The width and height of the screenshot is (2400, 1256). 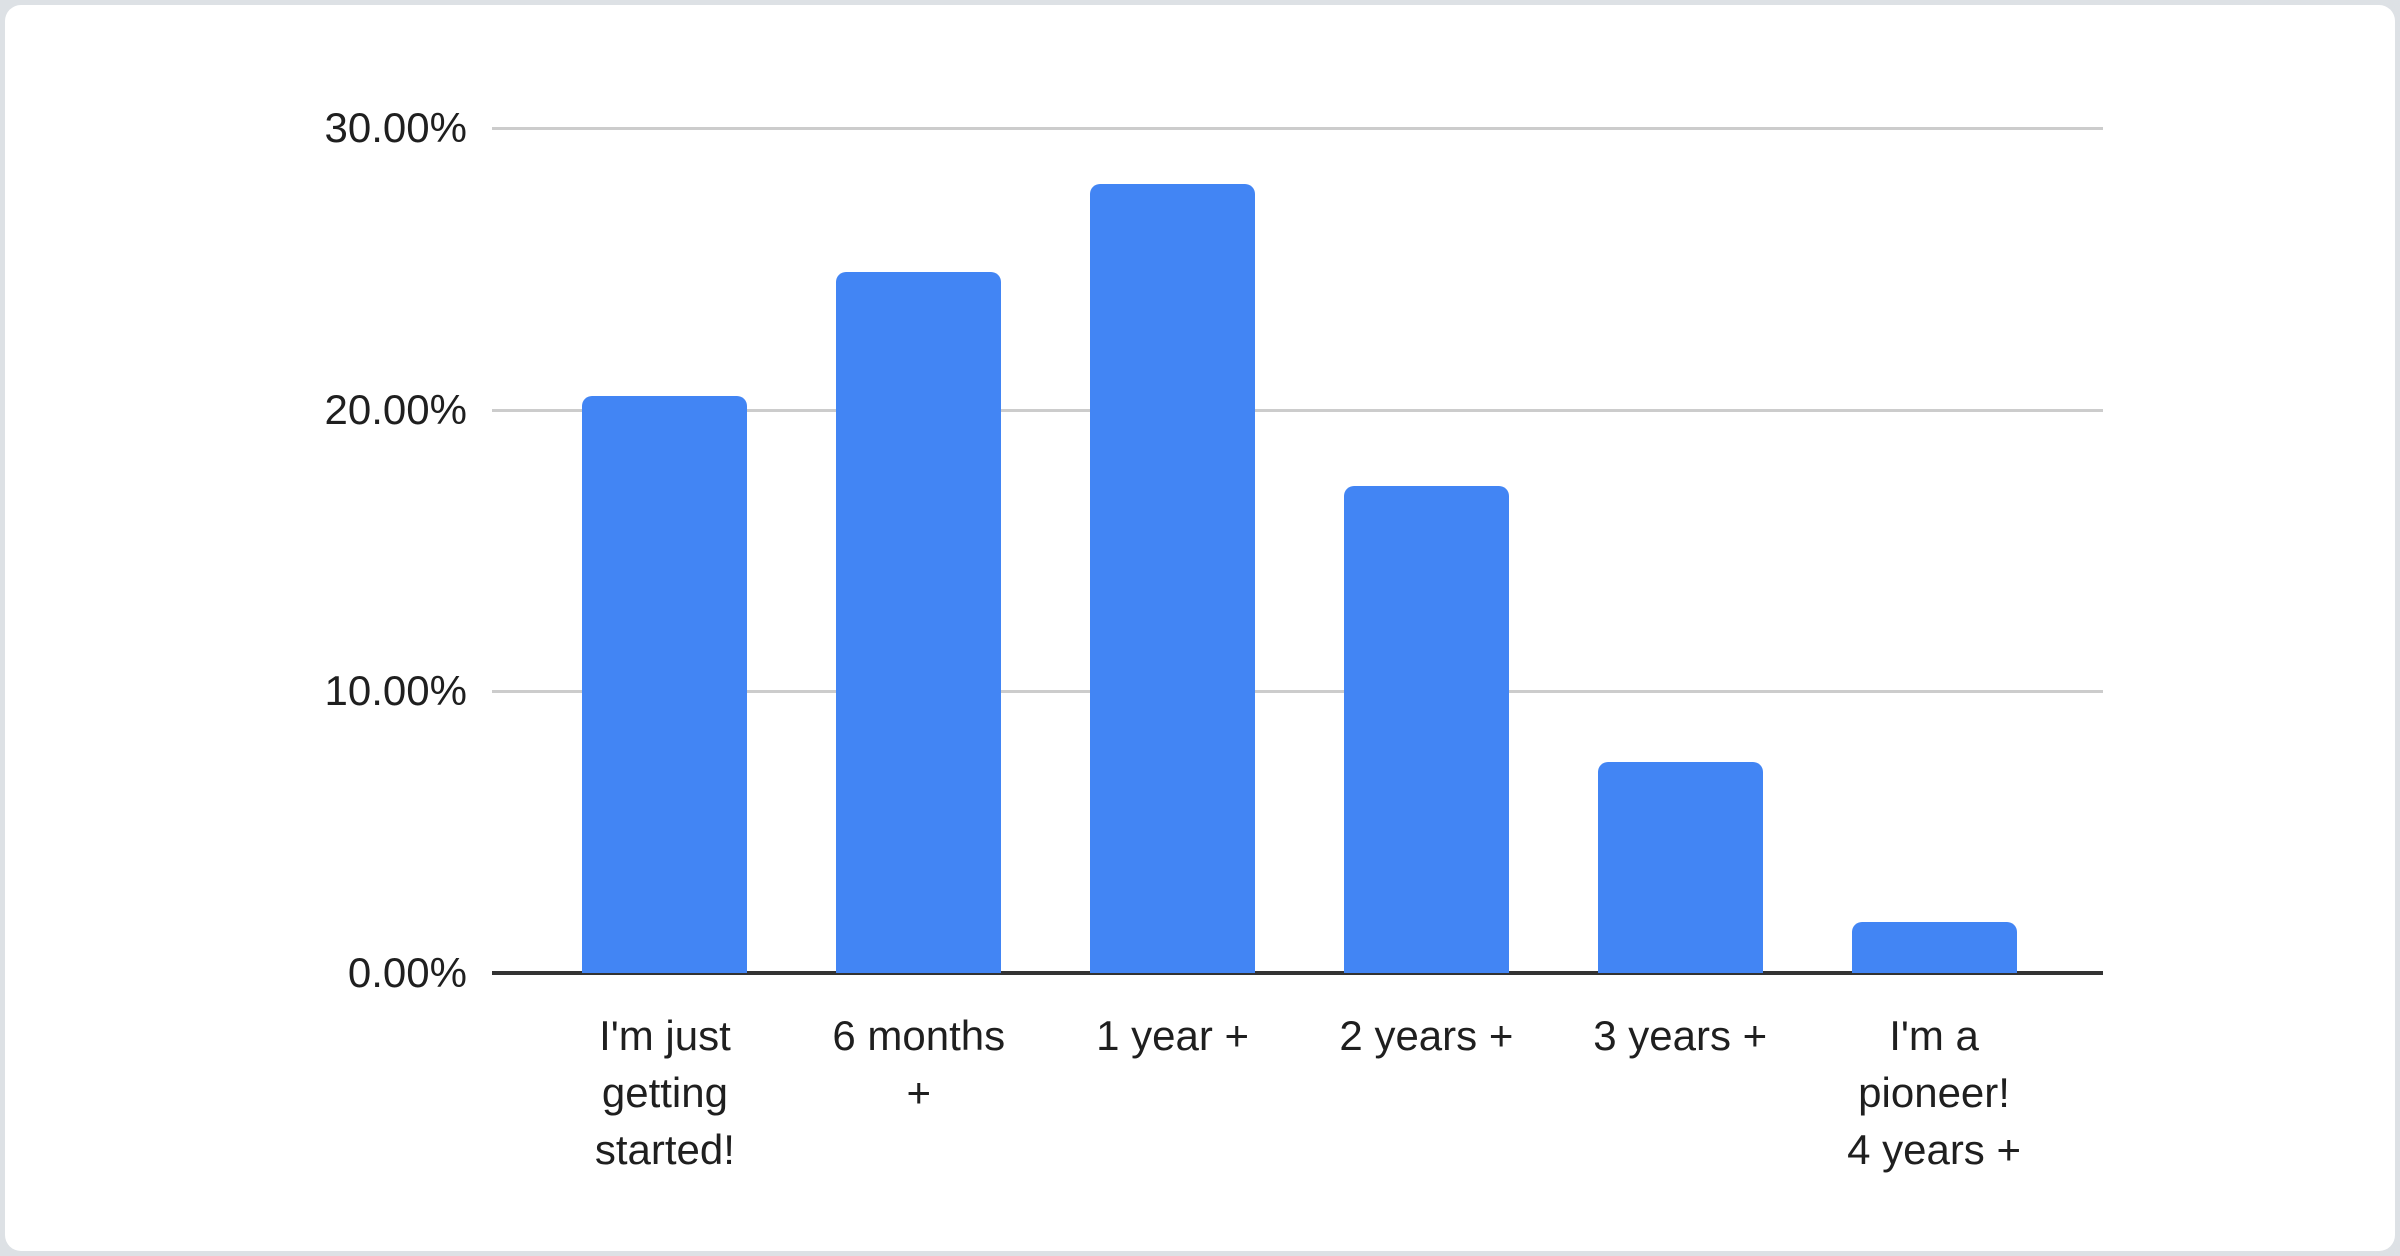 I want to click on y-axis-tick-label: 0.00%, so click(x=407, y=972).